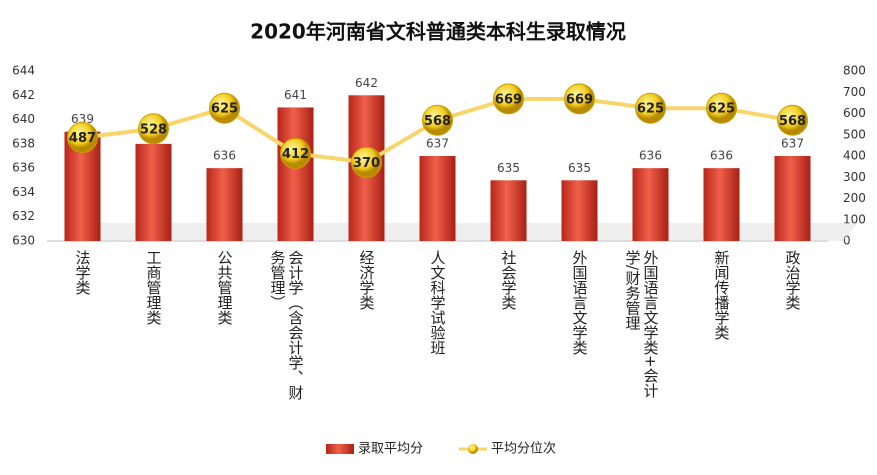 Image resolution: width=877 pixels, height=475 pixels. Describe the element at coordinates (854, 219) in the screenshot. I see `y2-tick-label: 100` at that location.